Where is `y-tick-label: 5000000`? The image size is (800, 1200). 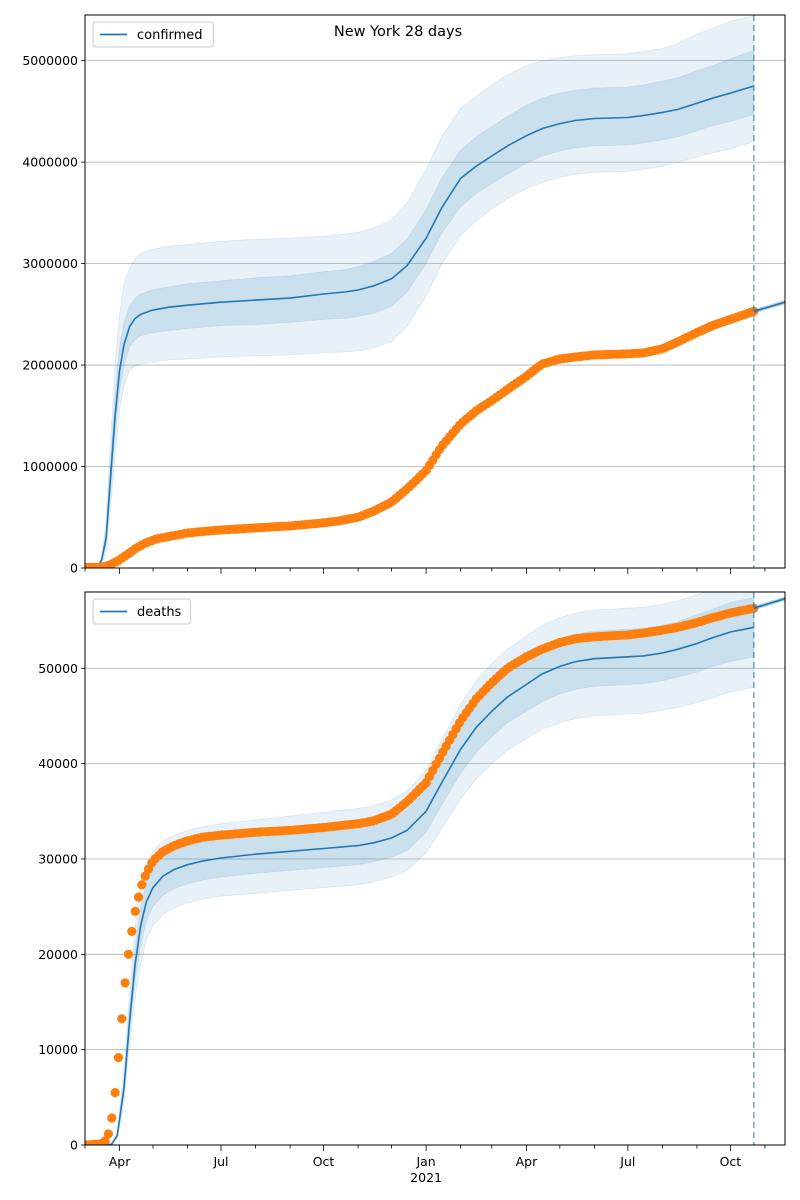
y-tick-label: 5000000 is located at coordinates (50, 60).